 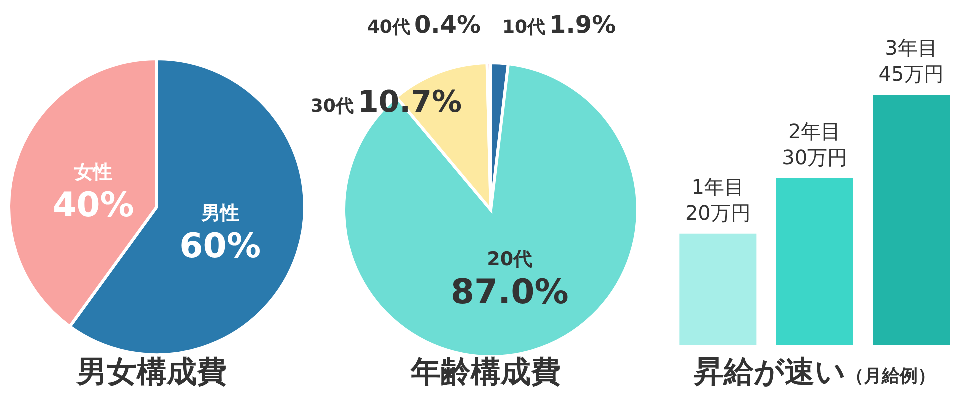 I want to click on slice-label: 20代, so click(x=510, y=259).